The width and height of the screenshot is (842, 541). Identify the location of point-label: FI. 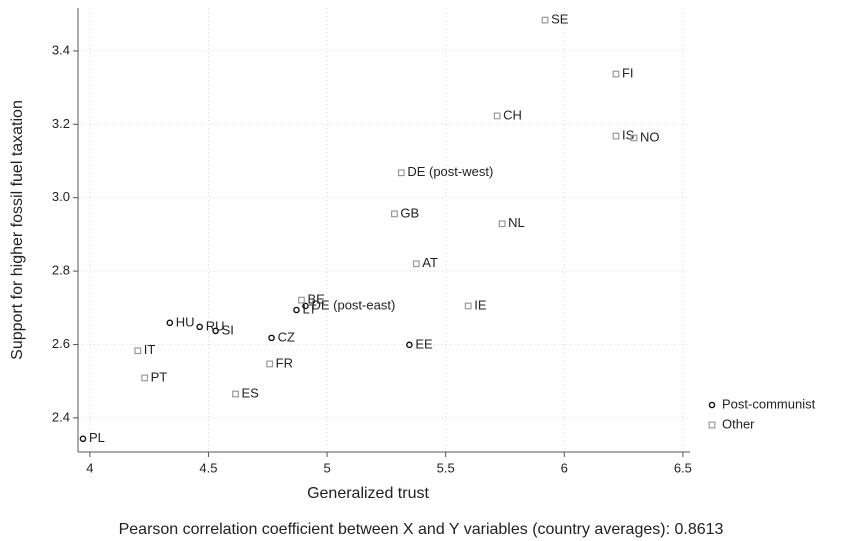
(628, 72).